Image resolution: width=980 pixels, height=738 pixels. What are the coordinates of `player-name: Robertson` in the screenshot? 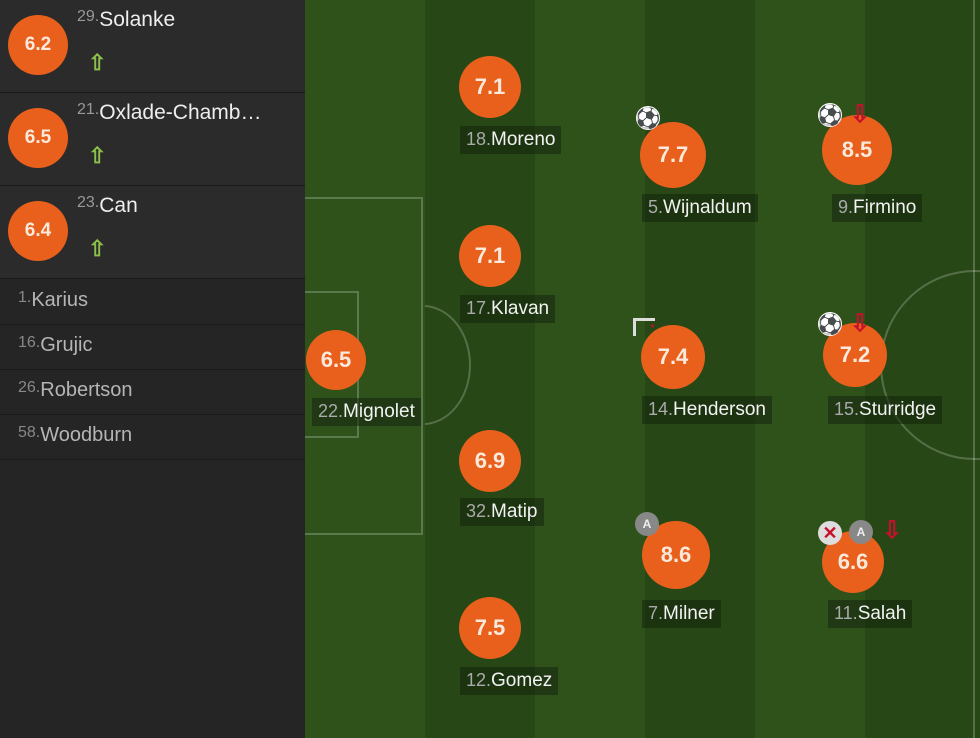 It's located at (86, 390).